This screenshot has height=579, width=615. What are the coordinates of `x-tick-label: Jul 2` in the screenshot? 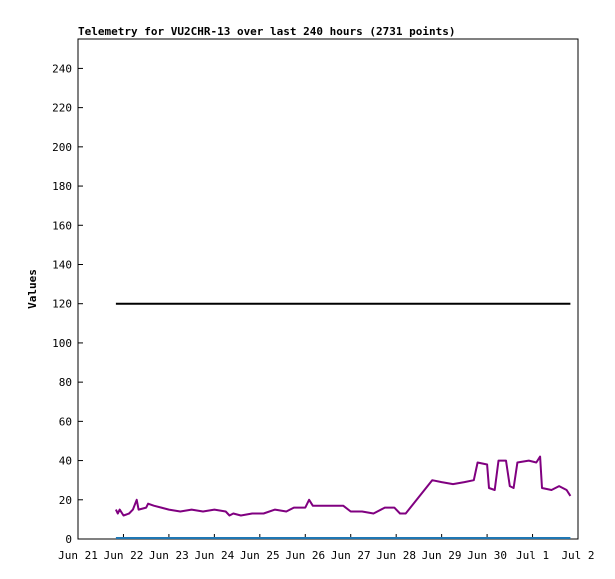 It's located at (577, 555).